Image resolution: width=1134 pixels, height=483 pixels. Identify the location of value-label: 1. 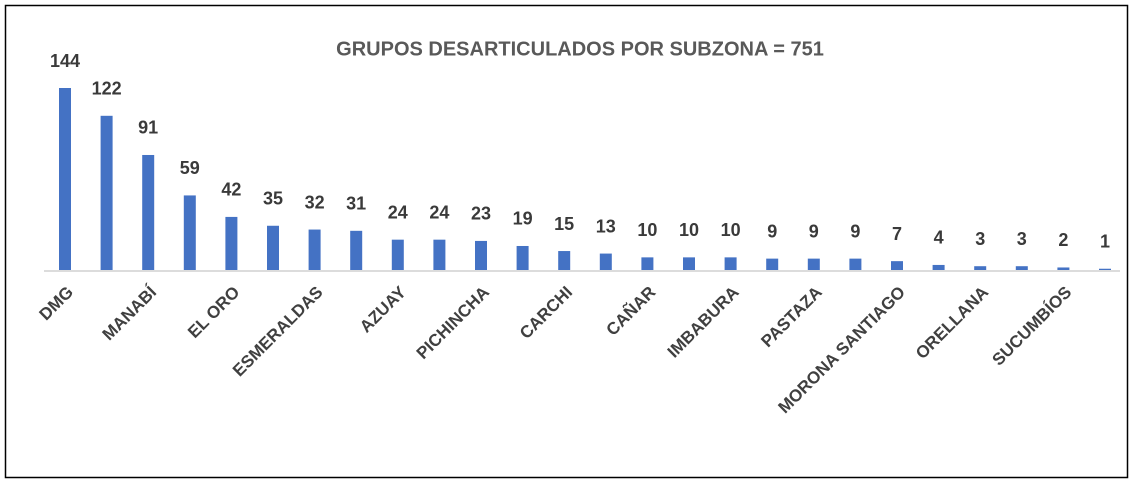
(1105, 241).